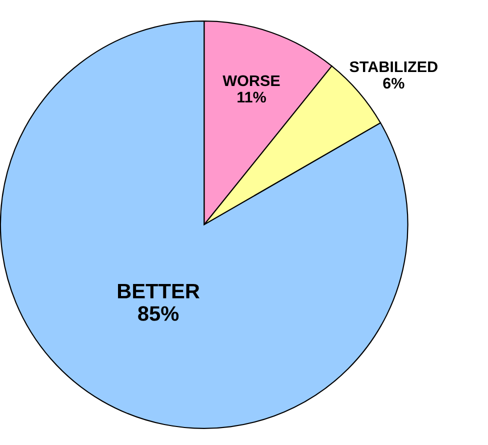 The width and height of the screenshot is (488, 445). What do you see at coordinates (394, 66) in the screenshot?
I see `slice-label: STABILIZED` at bounding box center [394, 66].